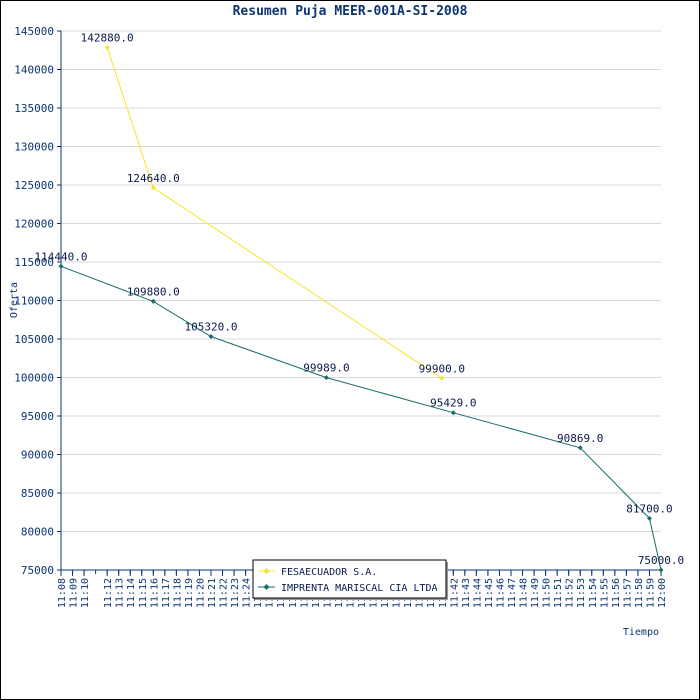  What do you see at coordinates (34, 70) in the screenshot?
I see `y-tick-label: 140000` at bounding box center [34, 70].